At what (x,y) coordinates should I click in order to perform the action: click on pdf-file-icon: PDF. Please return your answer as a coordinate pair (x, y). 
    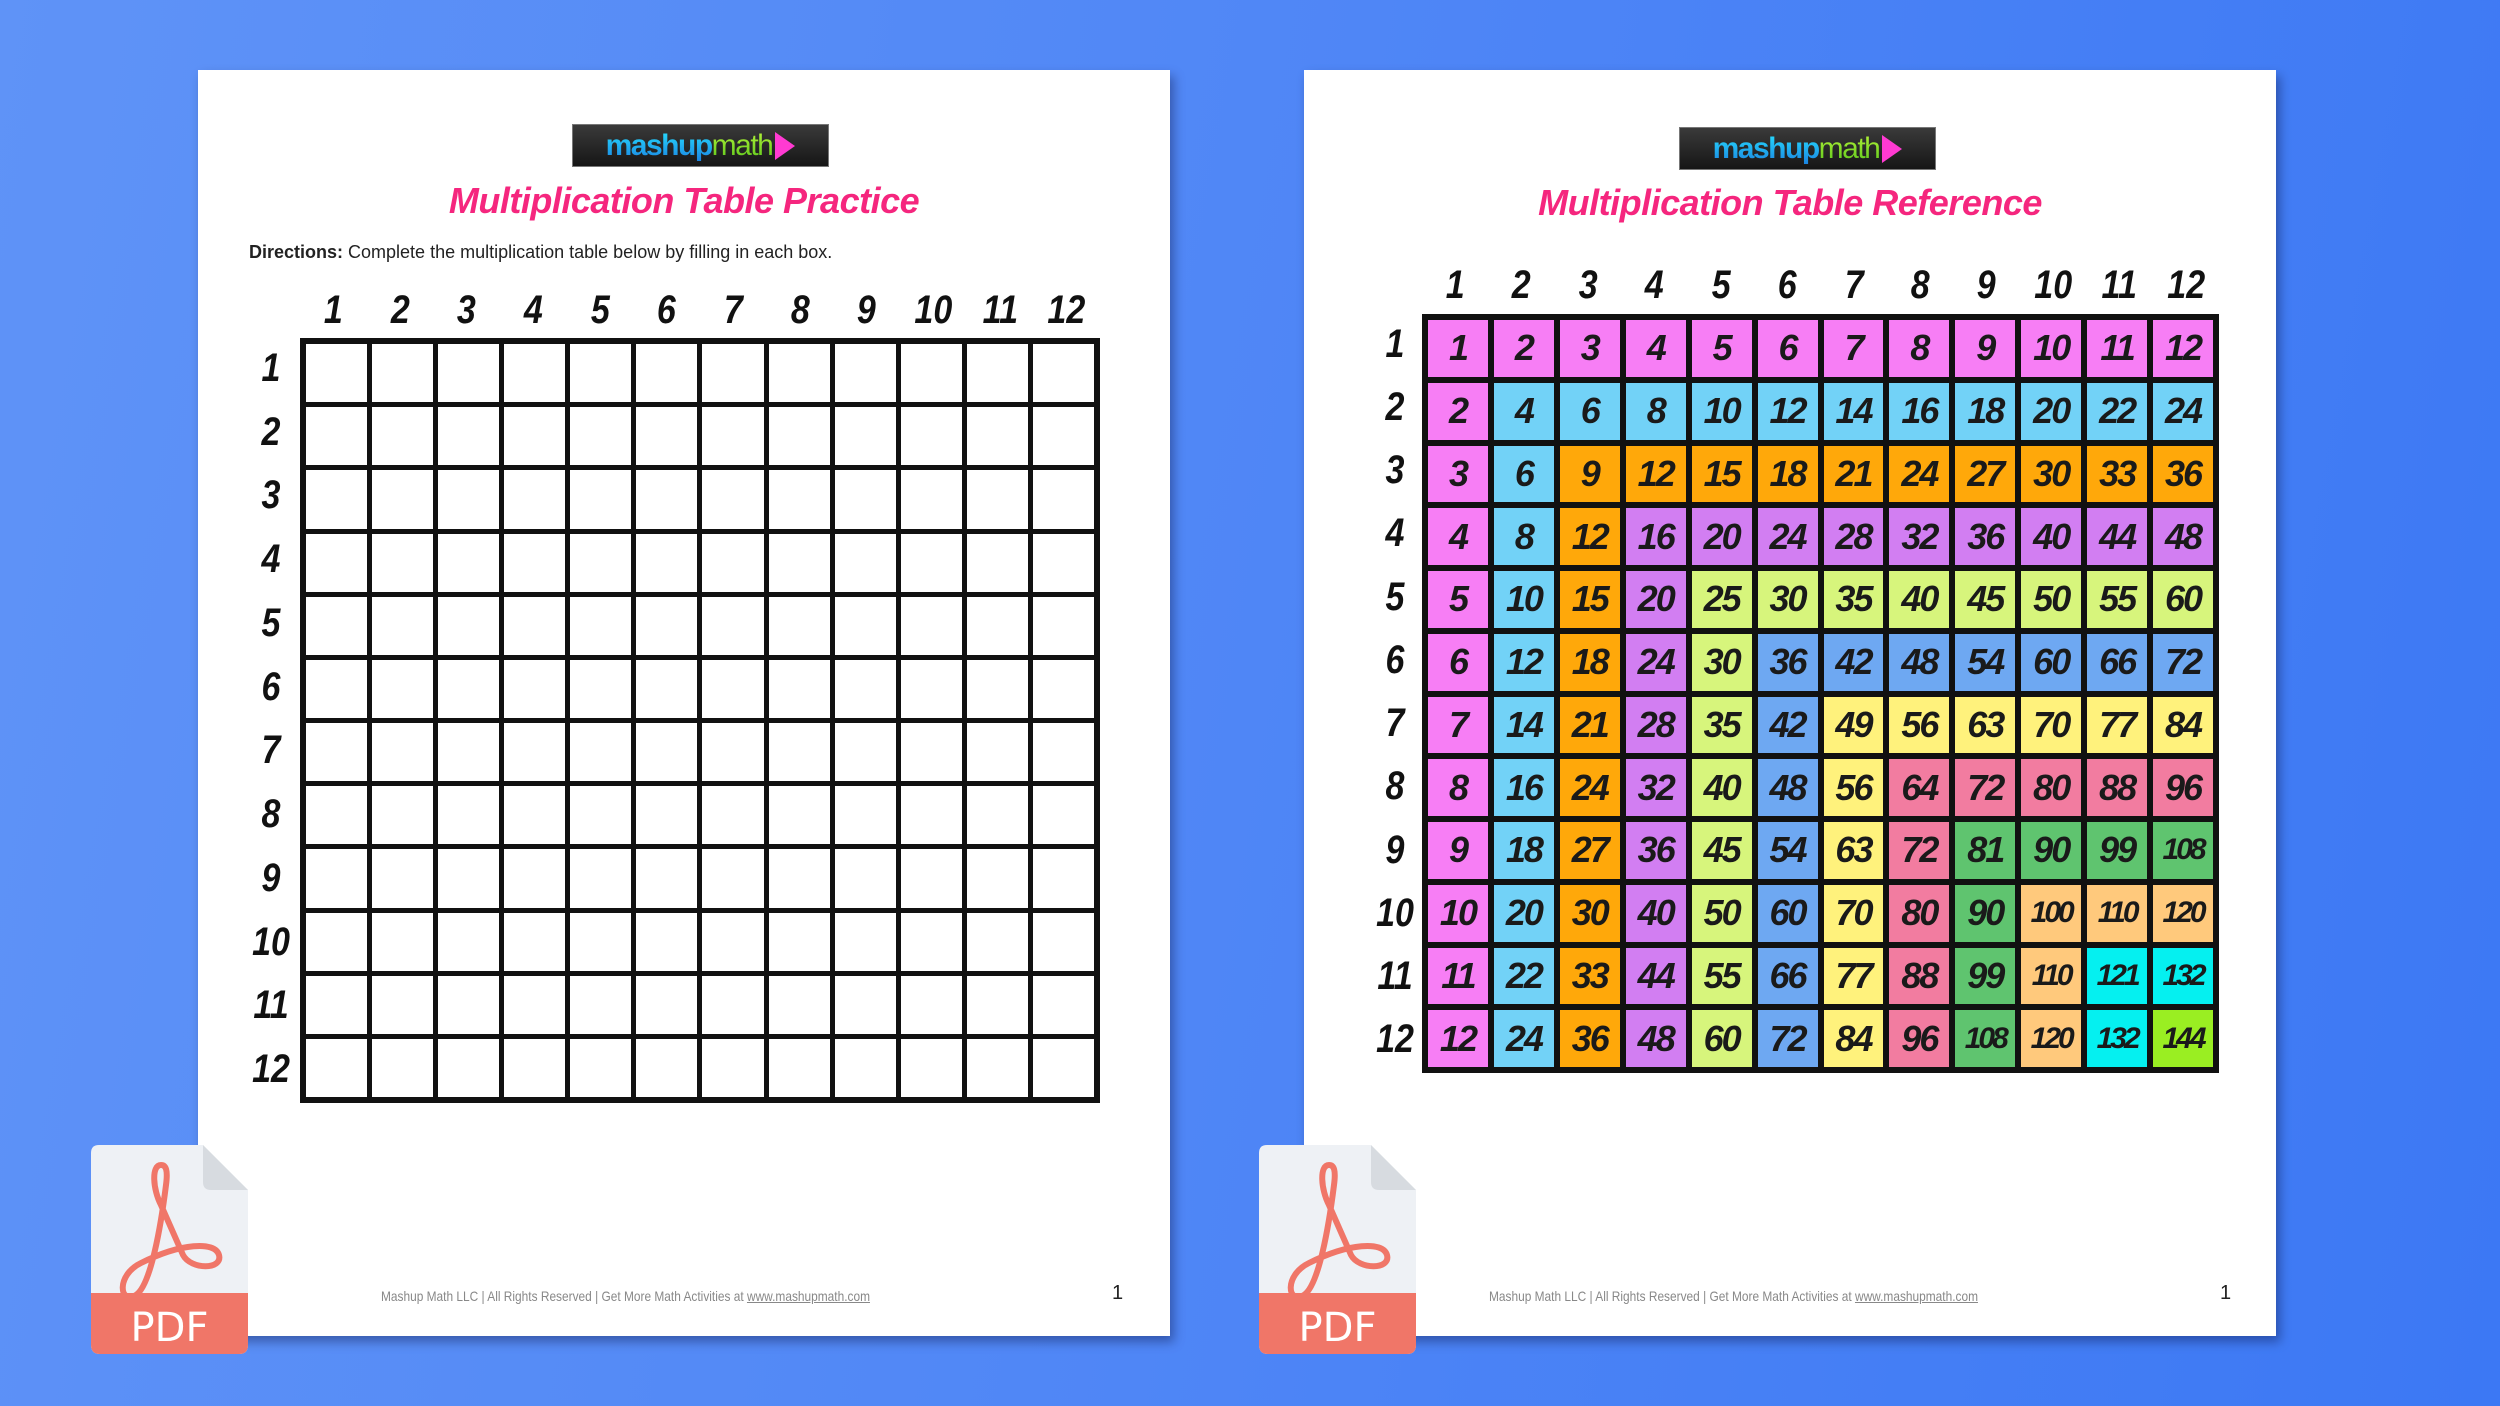
    Looking at the image, I should click on (1337, 1249).